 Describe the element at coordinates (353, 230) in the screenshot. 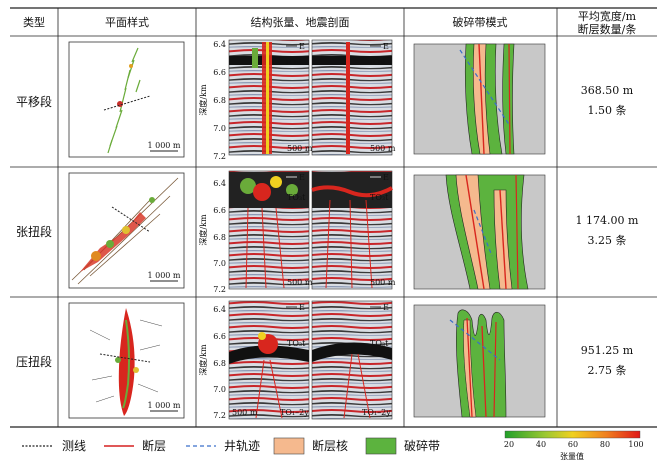

I see `seismic-section-row2-right: TO₃t 500 m E` at that location.